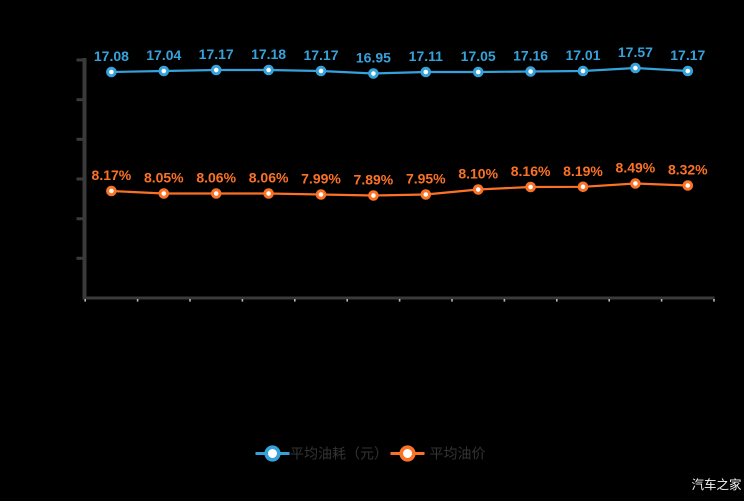 This screenshot has height=501, width=744. Describe the element at coordinates (458, 454) in the screenshot. I see `svg-text: 平均油价` at that location.